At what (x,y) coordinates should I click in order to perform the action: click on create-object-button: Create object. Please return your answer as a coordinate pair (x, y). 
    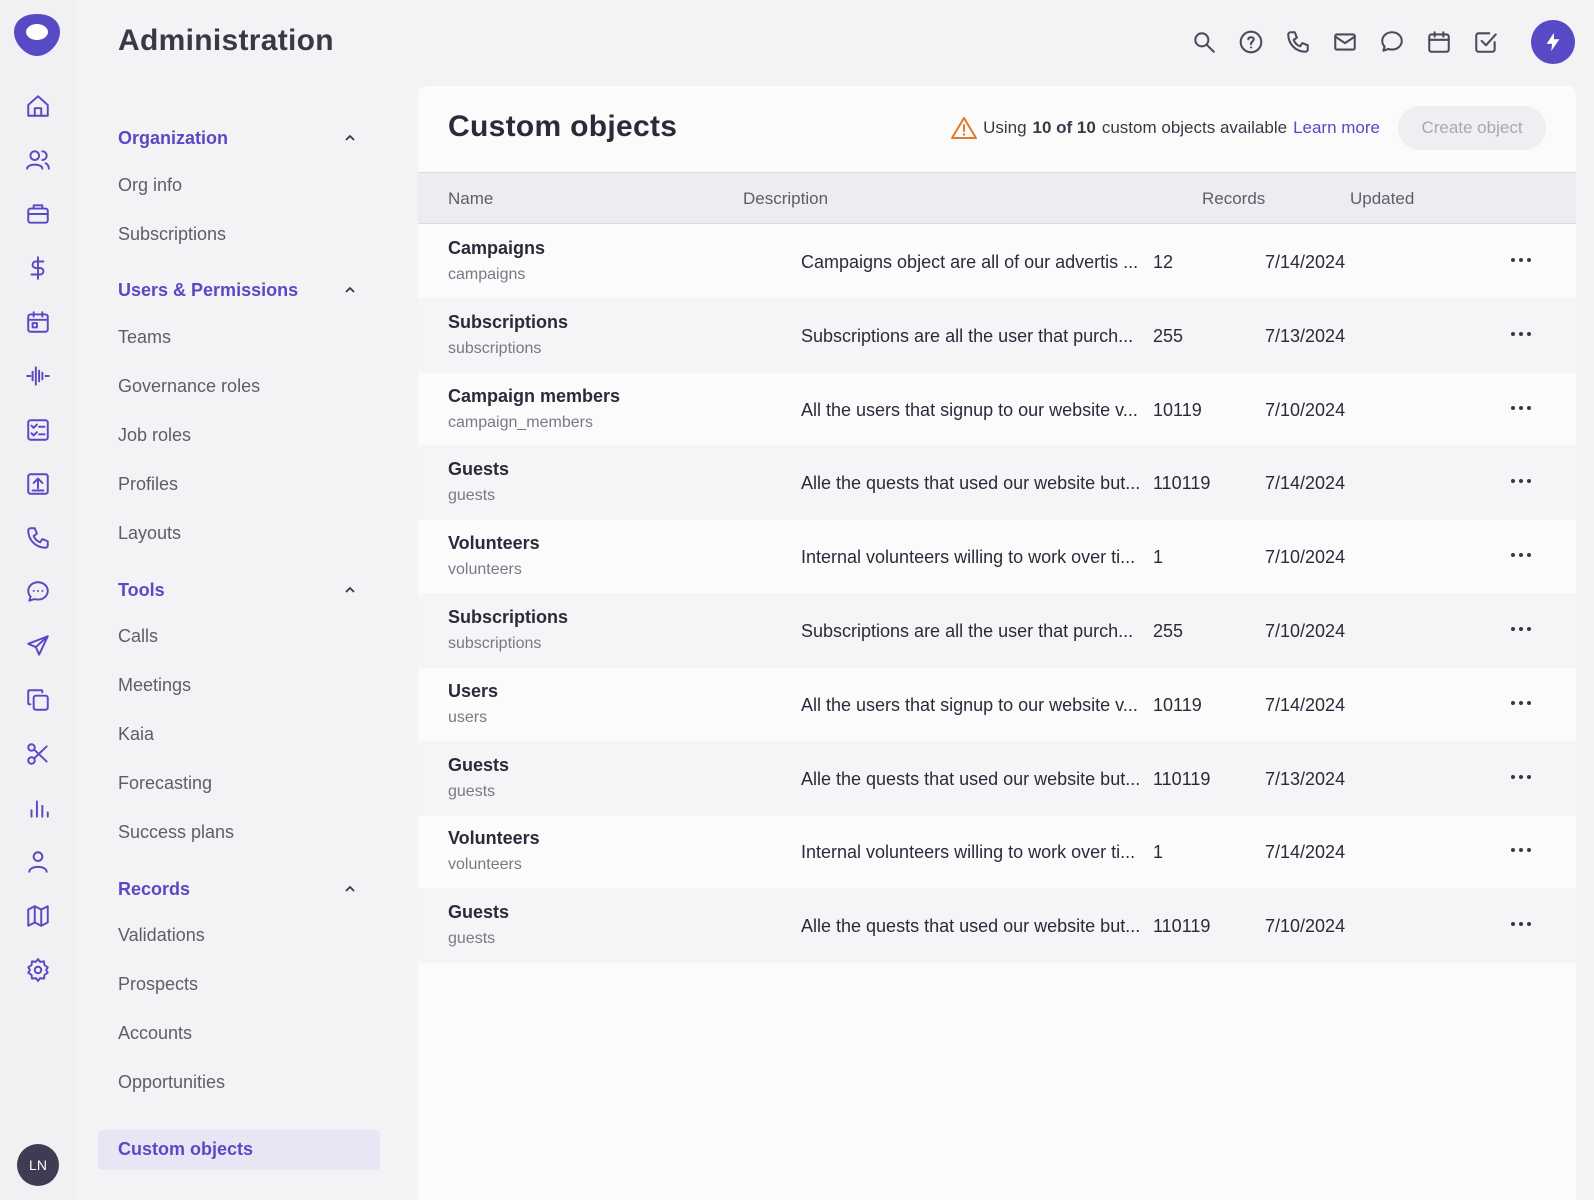
    Looking at the image, I should click on (1472, 128).